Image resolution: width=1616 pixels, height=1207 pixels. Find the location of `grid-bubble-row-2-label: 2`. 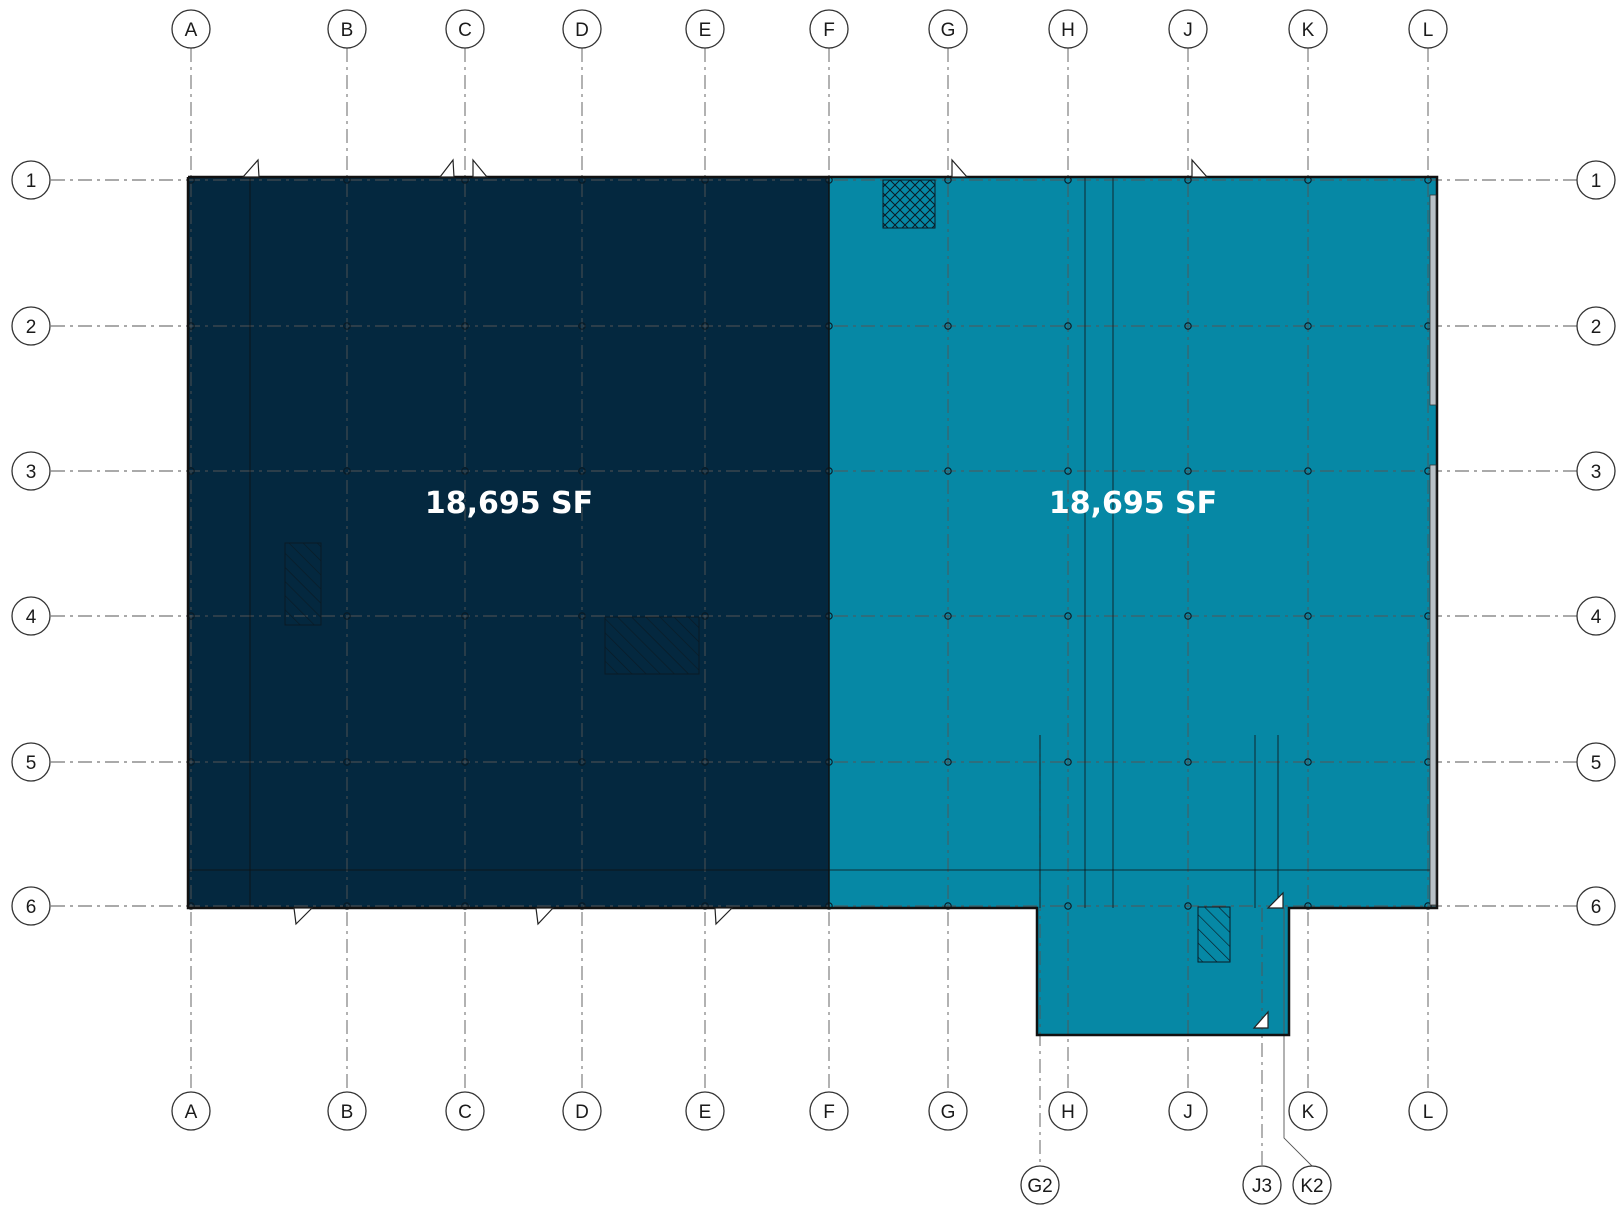

grid-bubble-row-2-label: 2 is located at coordinates (31, 327).